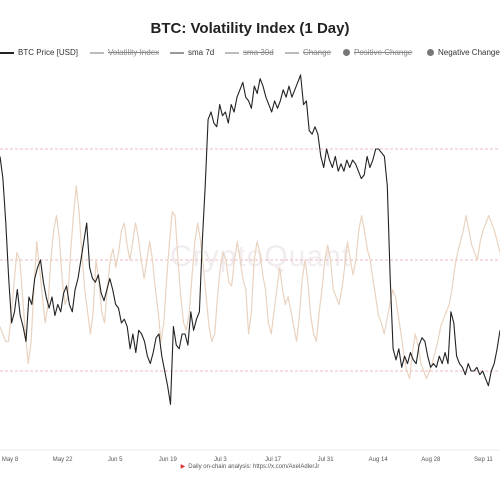 Image resolution: width=500 pixels, height=500 pixels. Describe the element at coordinates (326, 460) in the screenshot. I see `x-tick-label: Jul 31` at that location.